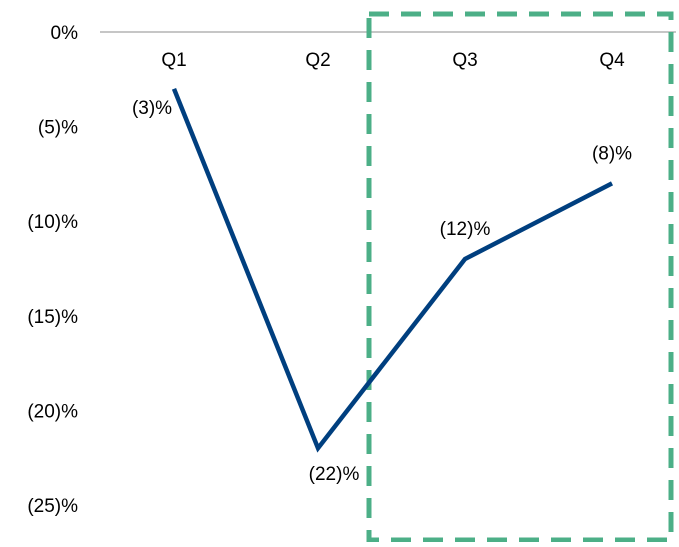 The width and height of the screenshot is (679, 547). I want to click on data-label: (12)%, so click(465, 229).